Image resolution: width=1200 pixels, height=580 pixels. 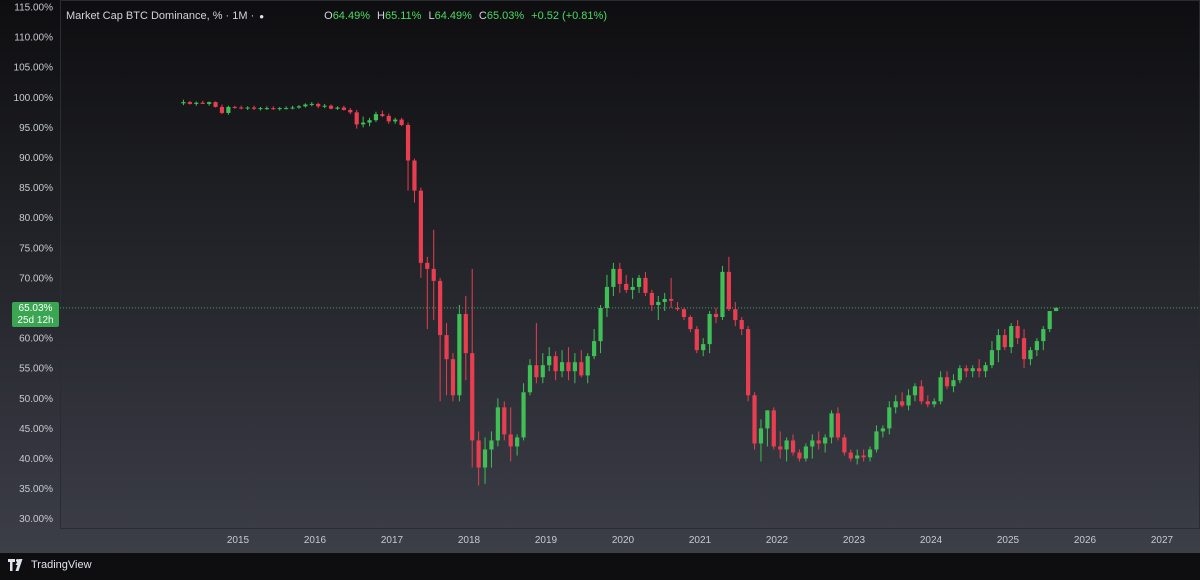 I want to click on tradingview-logo-icon, so click(x=15, y=565).